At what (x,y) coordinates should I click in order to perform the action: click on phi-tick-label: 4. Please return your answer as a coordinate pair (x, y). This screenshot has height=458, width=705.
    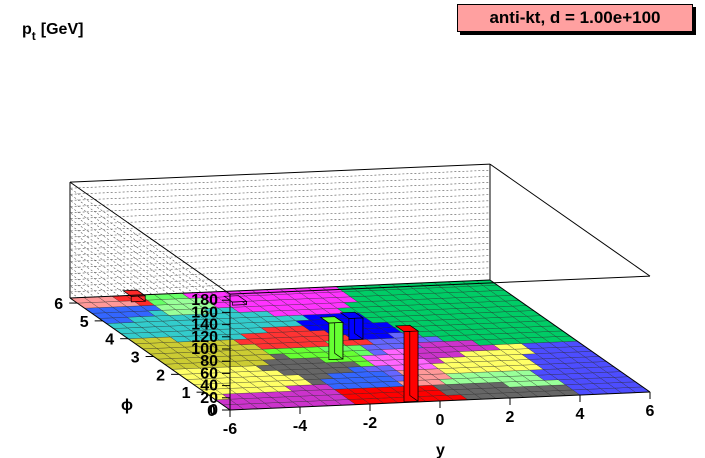
    Looking at the image, I should click on (109, 340).